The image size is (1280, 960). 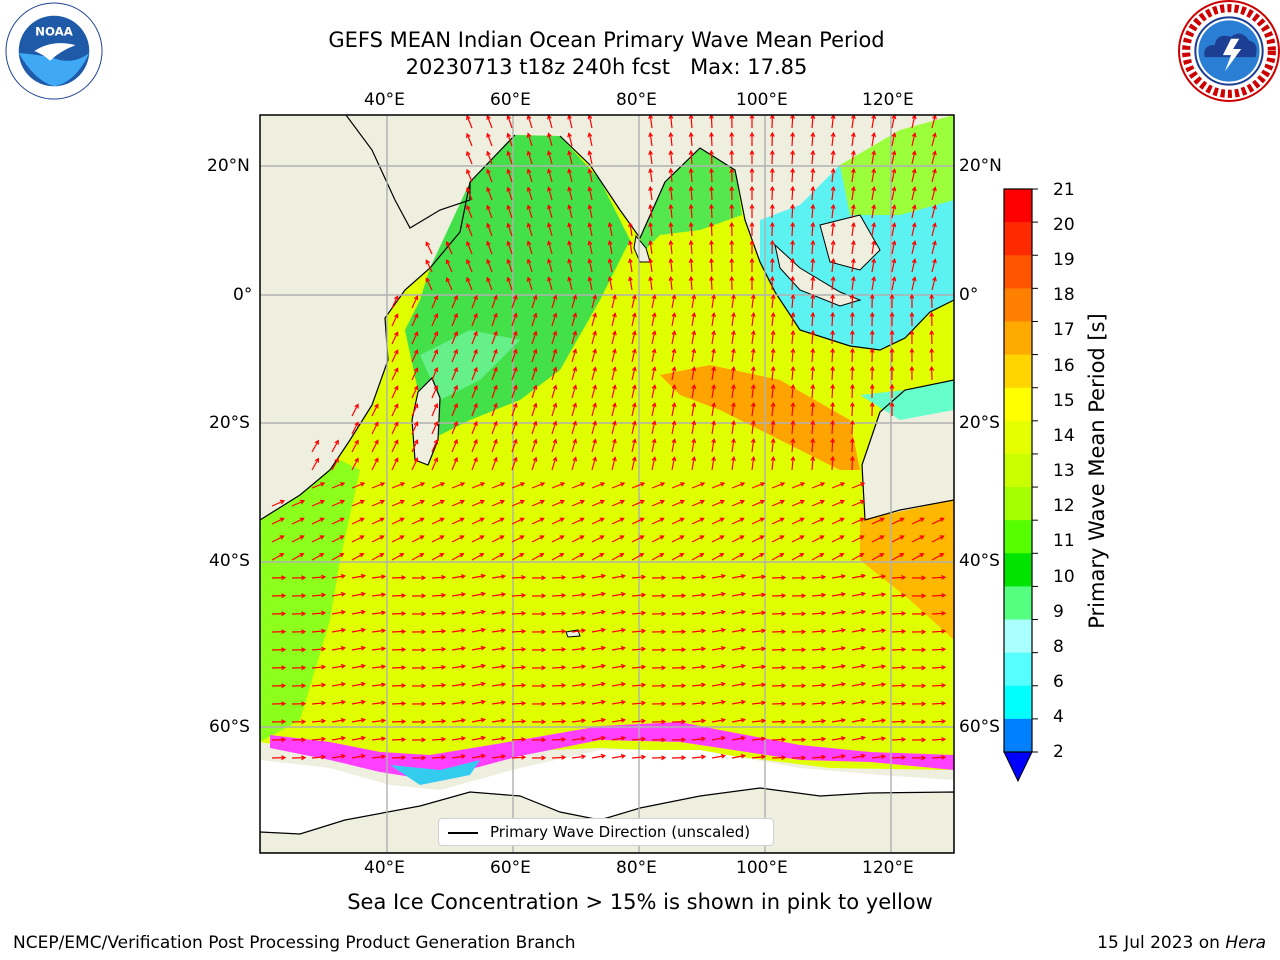 What do you see at coordinates (1058, 752) in the screenshot?
I see `cb-tick-2: 2` at bounding box center [1058, 752].